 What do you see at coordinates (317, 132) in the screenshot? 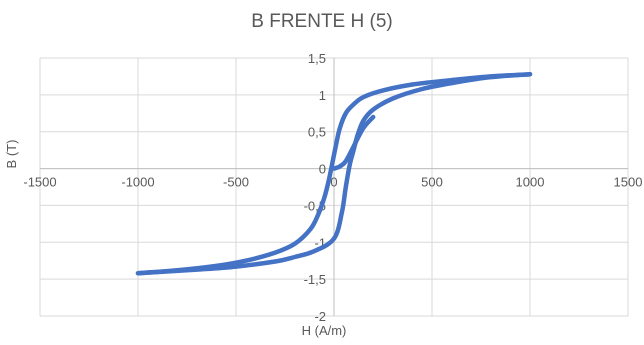
I see `y-tick-label-5: 0,5` at bounding box center [317, 132].